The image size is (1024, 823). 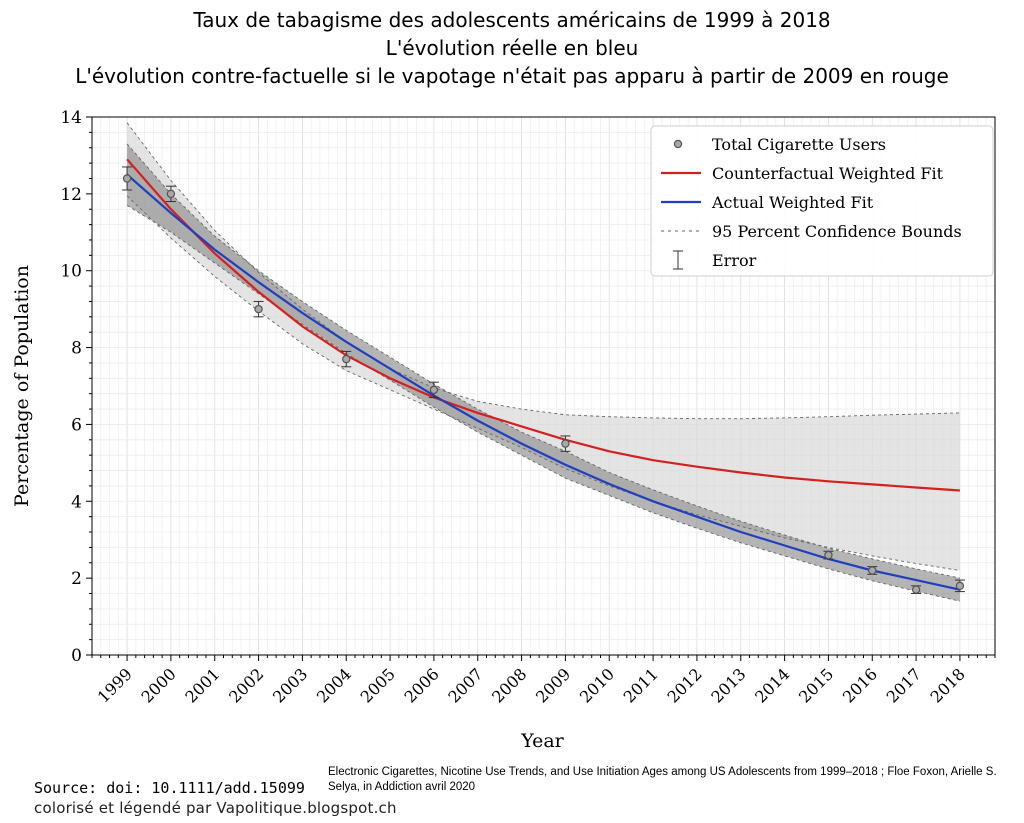 I want to click on y-tick-label: 2, so click(x=76, y=579).